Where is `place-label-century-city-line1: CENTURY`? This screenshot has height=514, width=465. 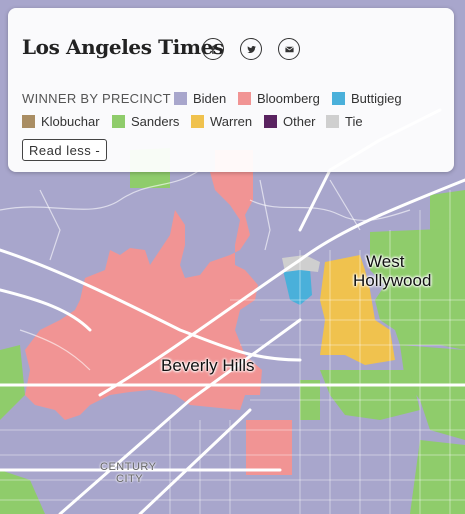 place-label-century-city-line1: CENTURY is located at coordinates (128, 467).